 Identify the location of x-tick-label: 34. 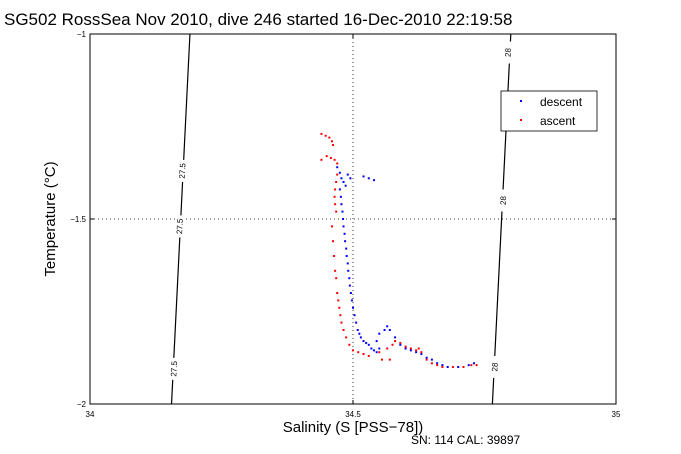
(90, 414).